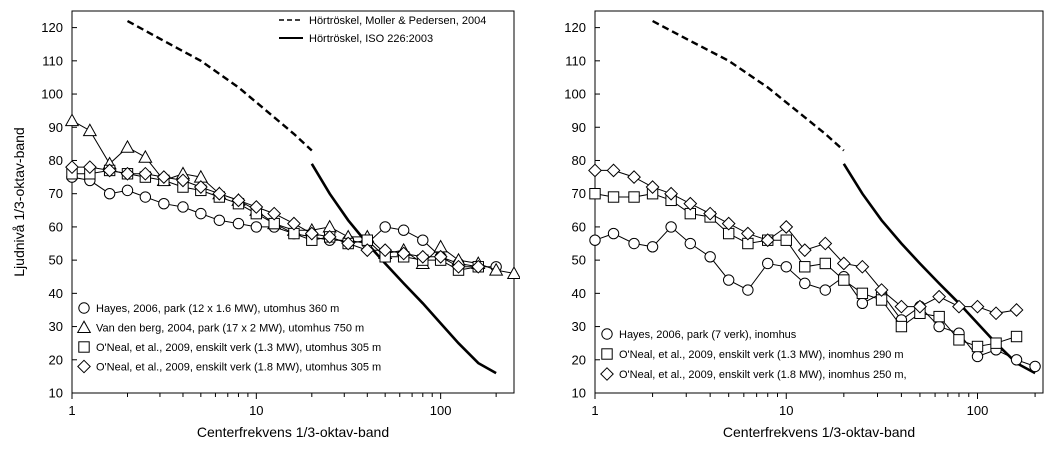 Image resolution: width=1047 pixels, height=452 pixels. I want to click on x-tick-label: 100, so click(978, 410).